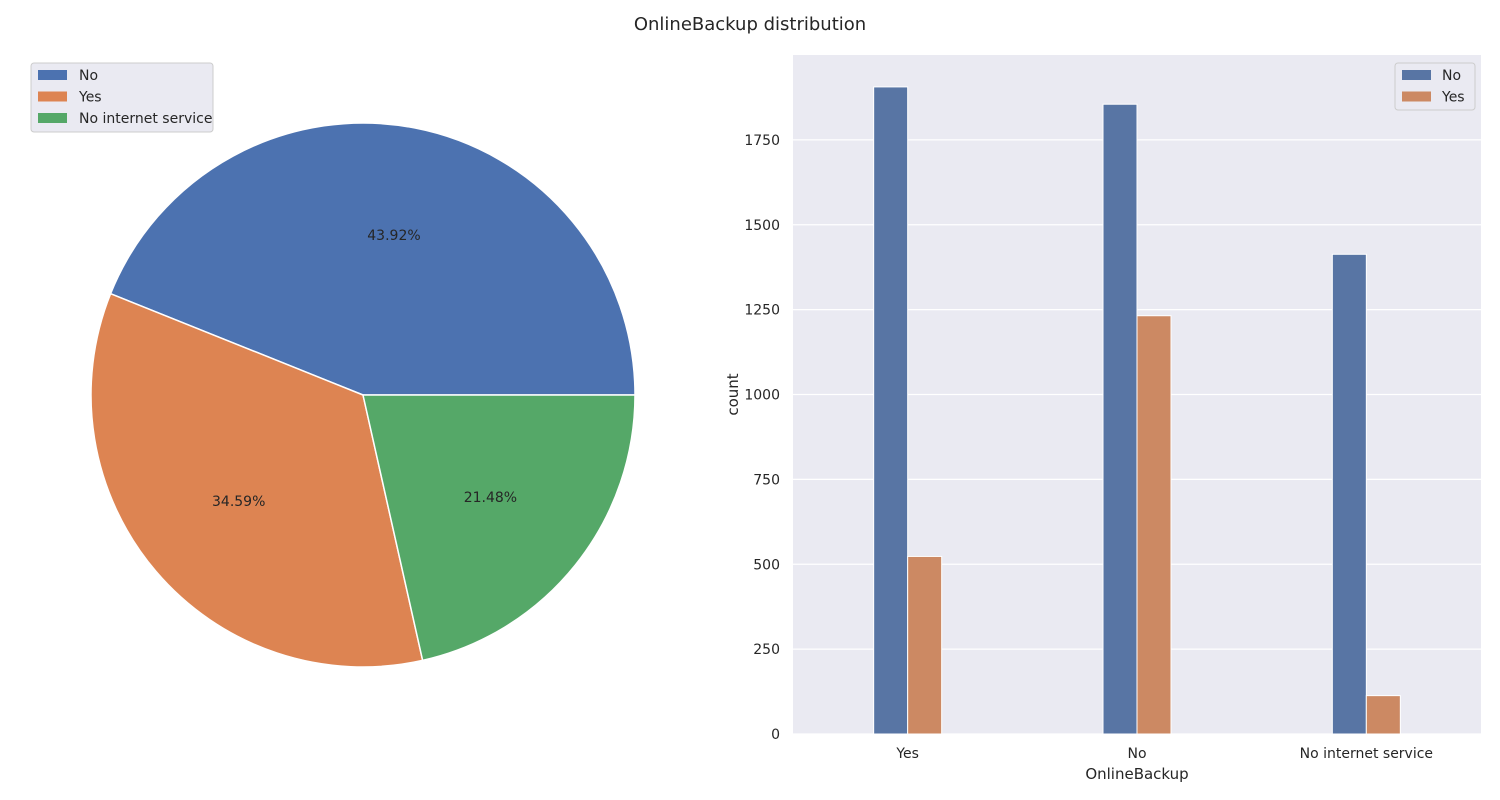 This screenshot has height=800, width=1500. I want to click on bar-legend-label: No, so click(1451, 76).